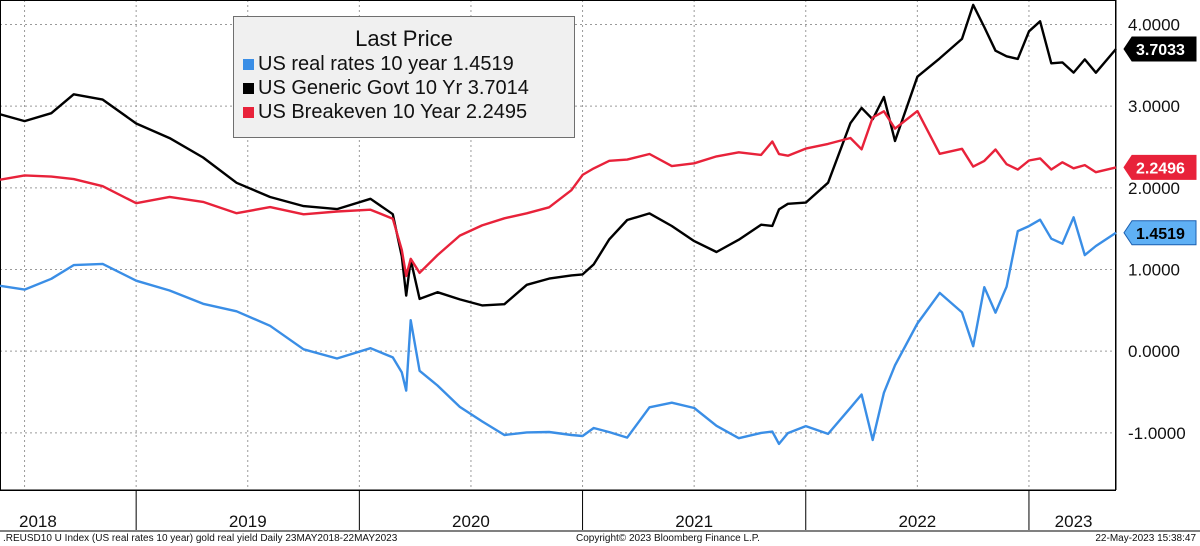  Describe the element at coordinates (694, 521) in the screenshot. I see `x-year-label: 2021` at that location.